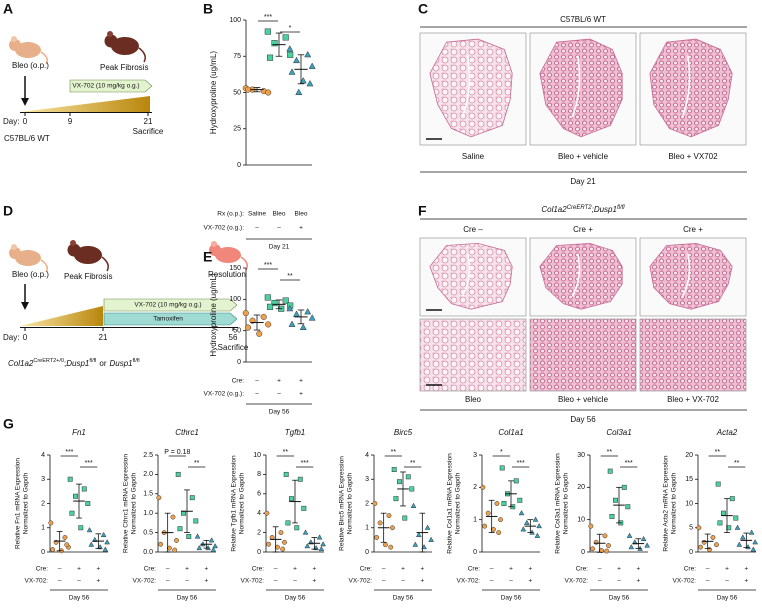 Image resolution: width=762 pixels, height=609 pixels. I want to click on label: Peak Fibrosis, so click(88, 276).